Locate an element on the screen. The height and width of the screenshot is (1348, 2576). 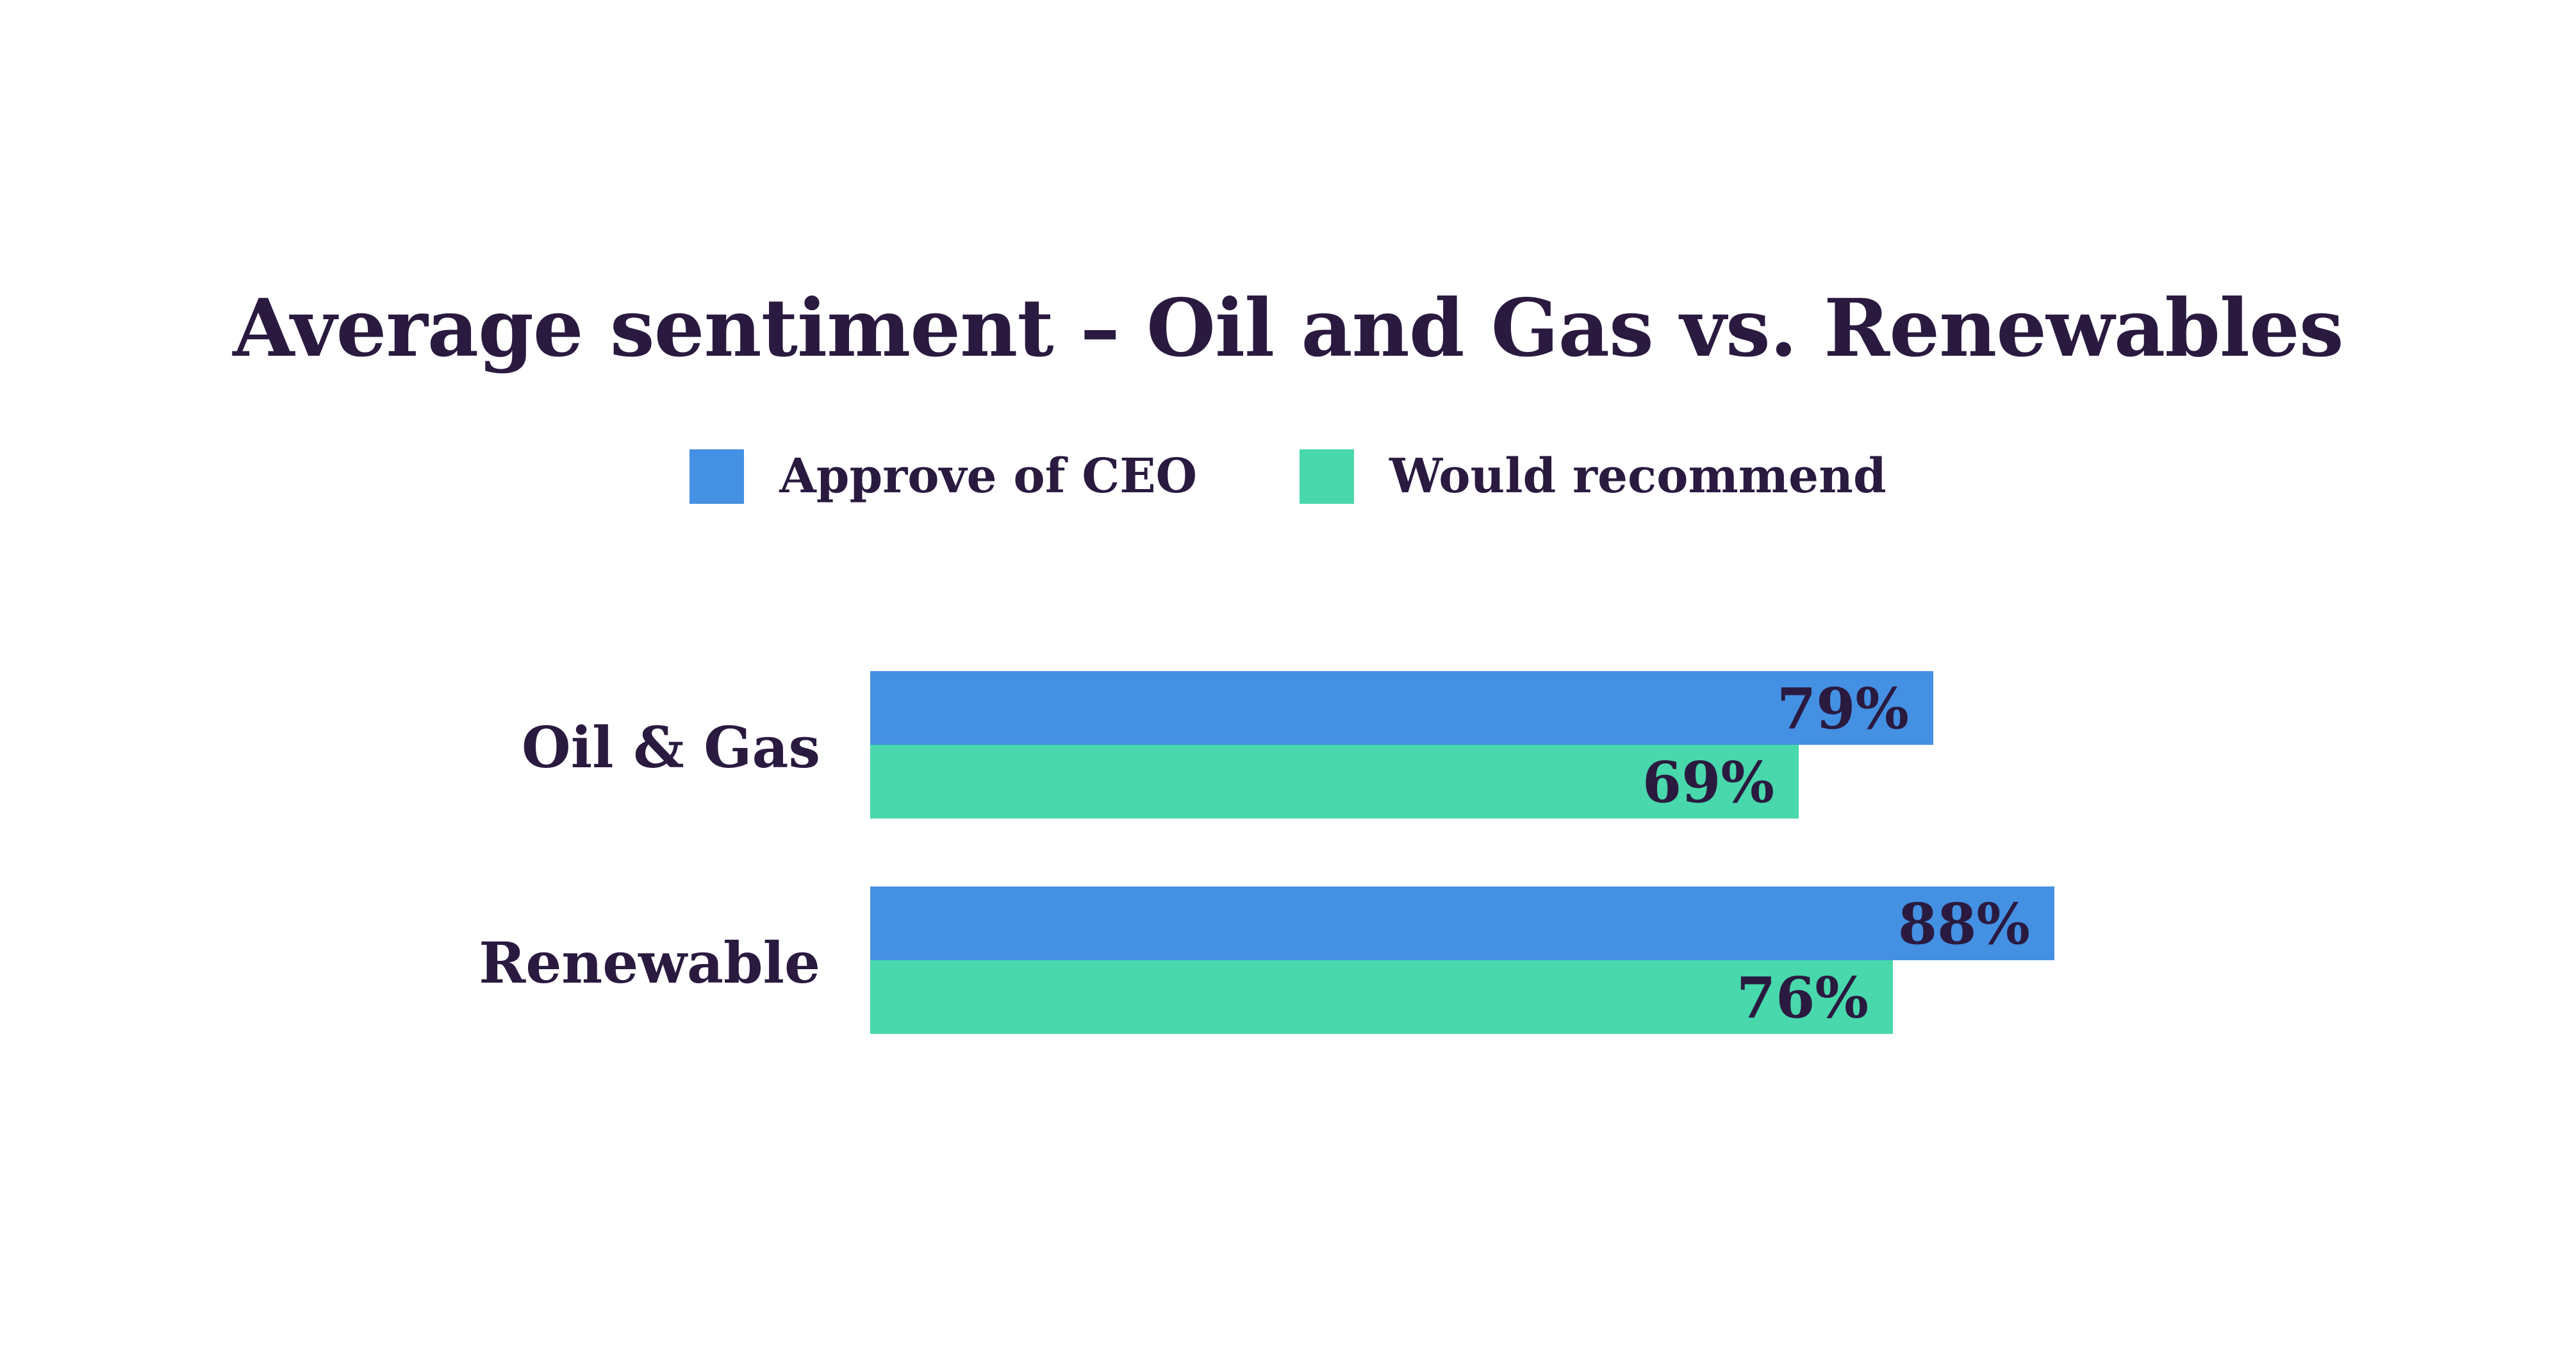
legend-label-approve-ceo: Approve of CEO is located at coordinates (988, 476).